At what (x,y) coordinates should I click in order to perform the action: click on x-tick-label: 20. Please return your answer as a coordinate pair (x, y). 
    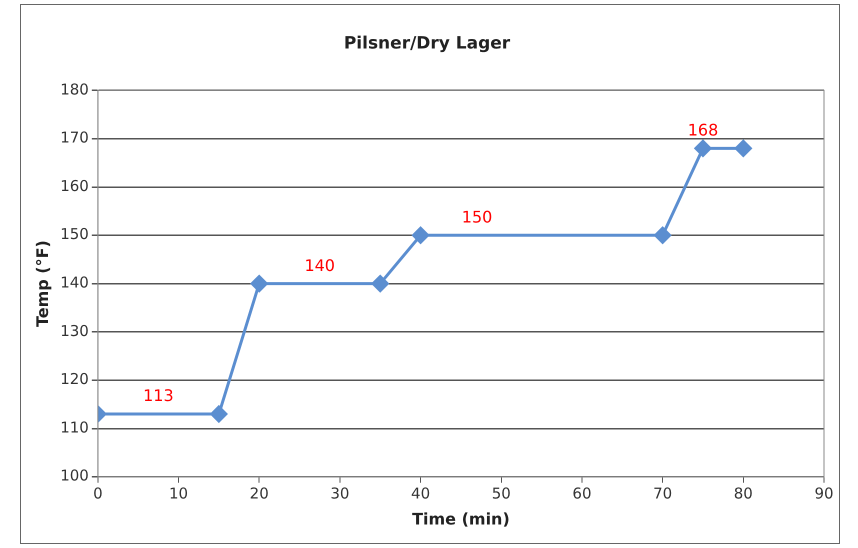
    Looking at the image, I should click on (259, 493).